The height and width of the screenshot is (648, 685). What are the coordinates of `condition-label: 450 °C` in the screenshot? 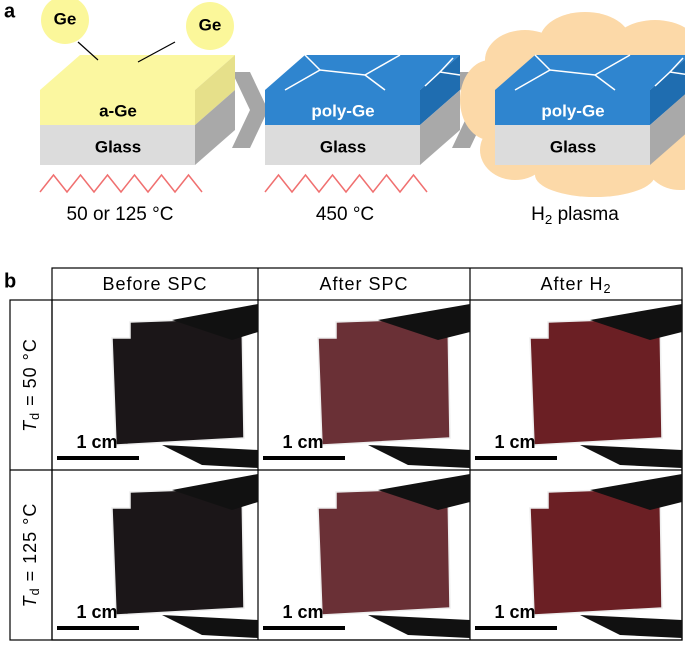 It's located at (345, 214).